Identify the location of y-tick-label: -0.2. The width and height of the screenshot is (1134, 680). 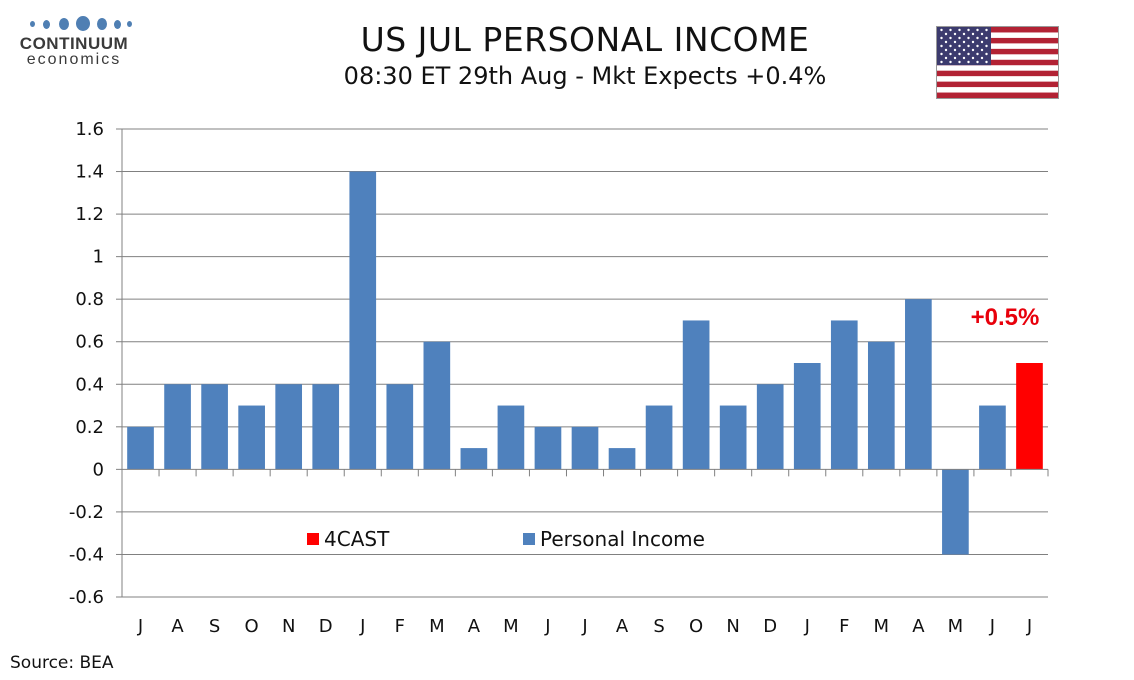
(86, 512).